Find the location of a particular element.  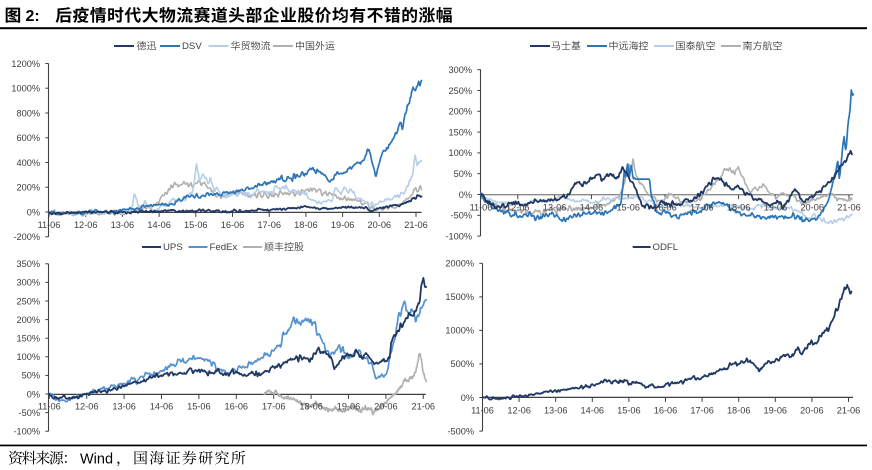

svg-text: ODFL is located at coordinates (666, 247).